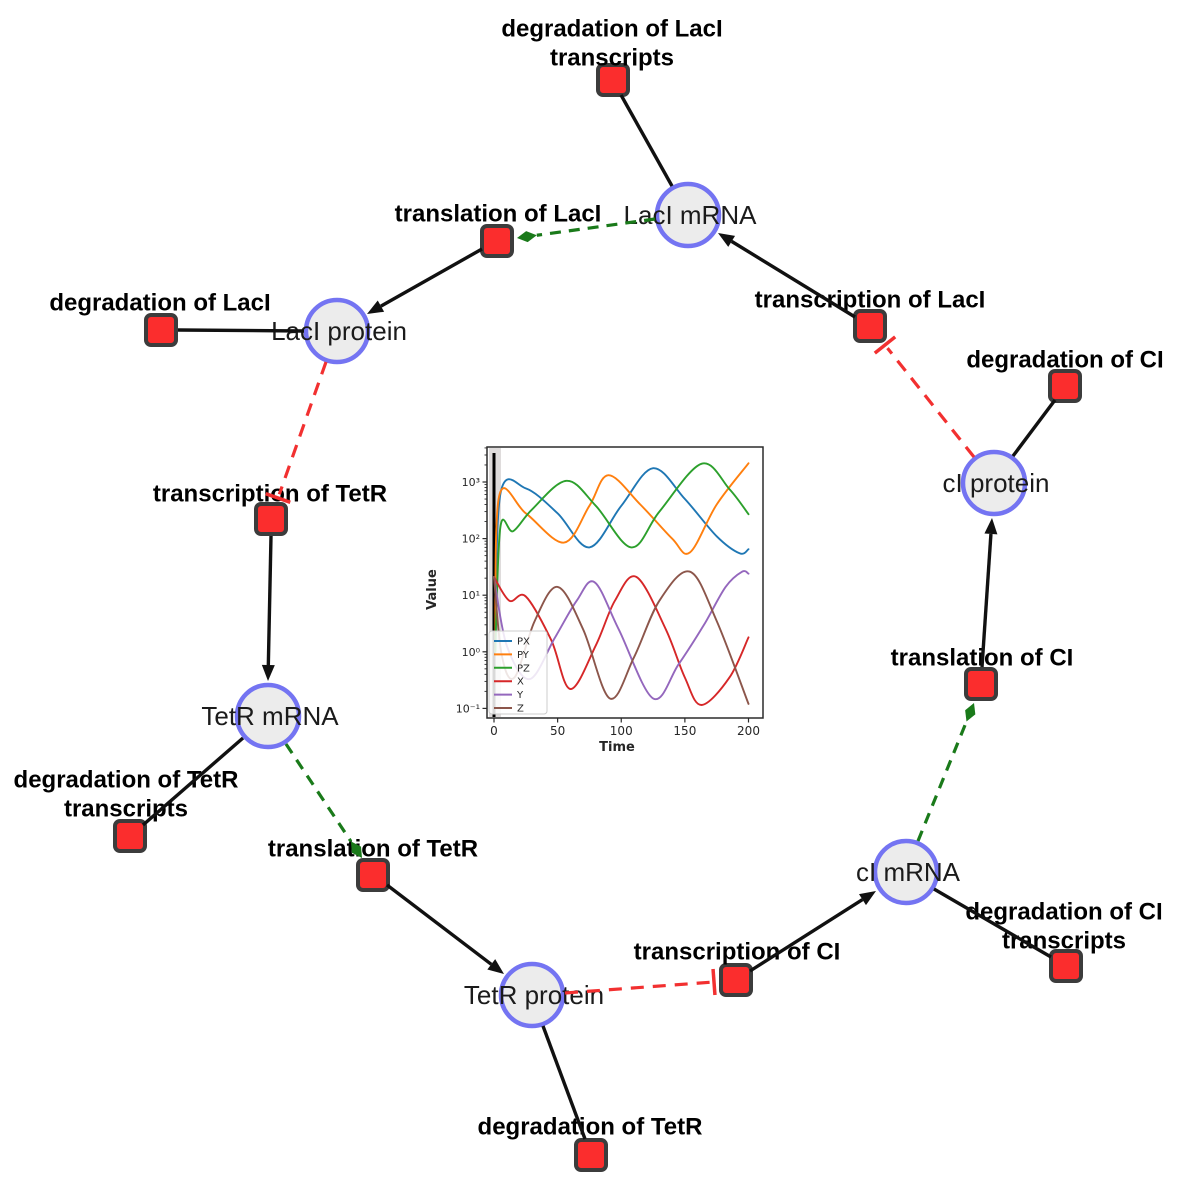 This screenshot has width=1189, height=1200. I want to click on reaction-label-degradation-of-laci-transcripts-line1: degradation of LacI, so click(611, 29).